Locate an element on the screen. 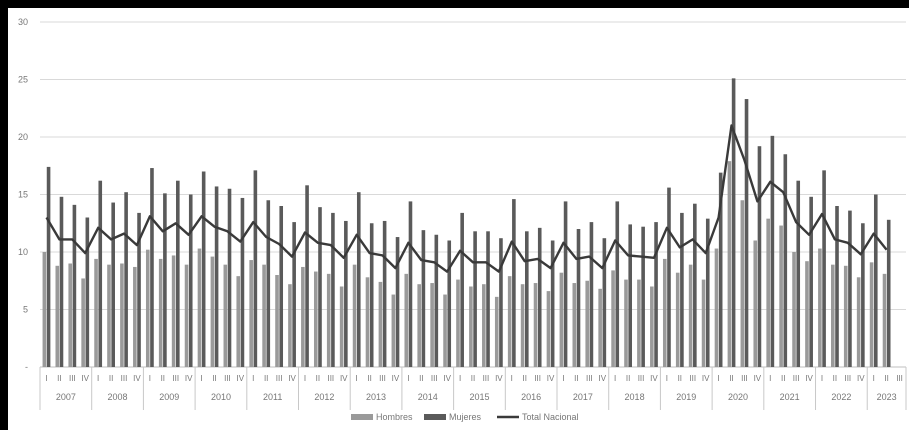 Image resolution: width=909 pixels, height=430 pixels. x-tick-year: 2011 is located at coordinates (272, 397).